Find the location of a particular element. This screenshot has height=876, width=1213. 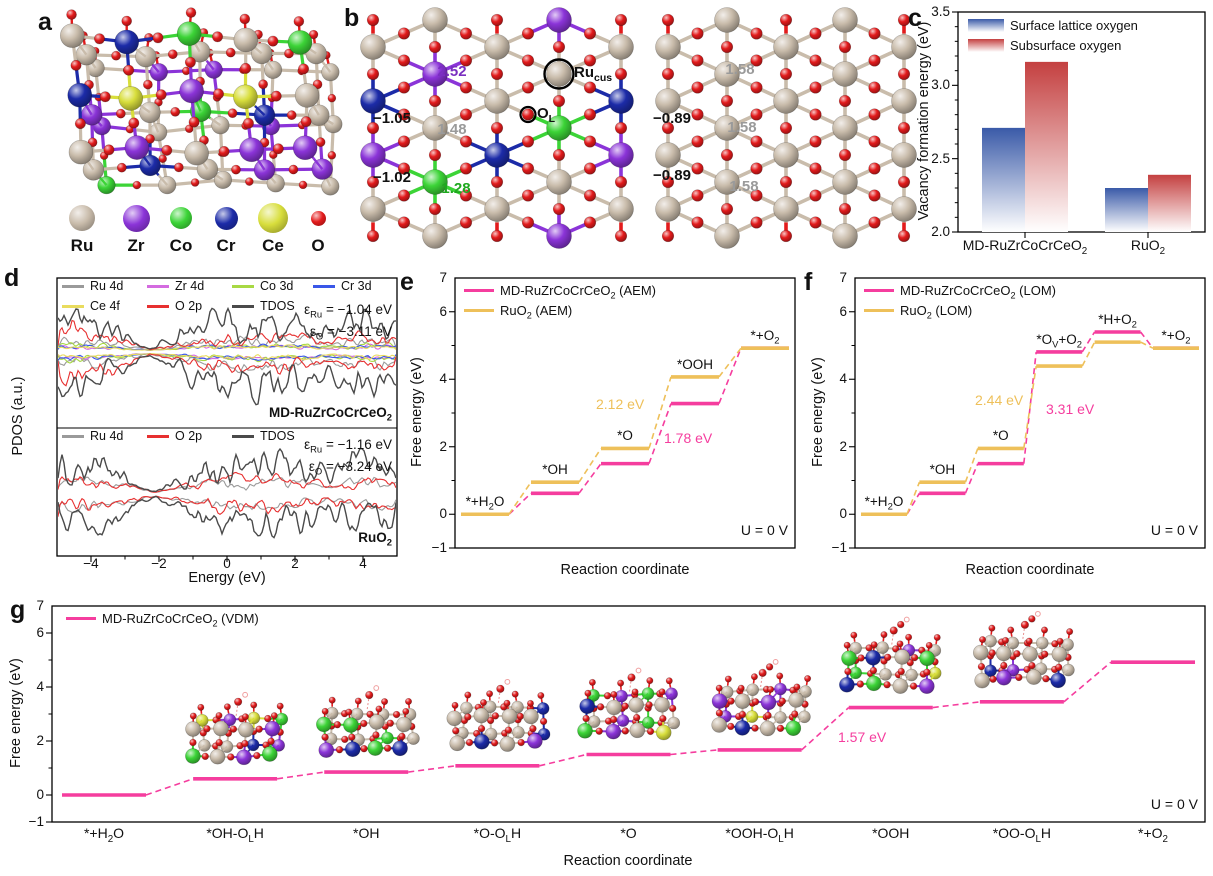

atom-legend-label-Zr: Zr is located at coordinates (136, 245).